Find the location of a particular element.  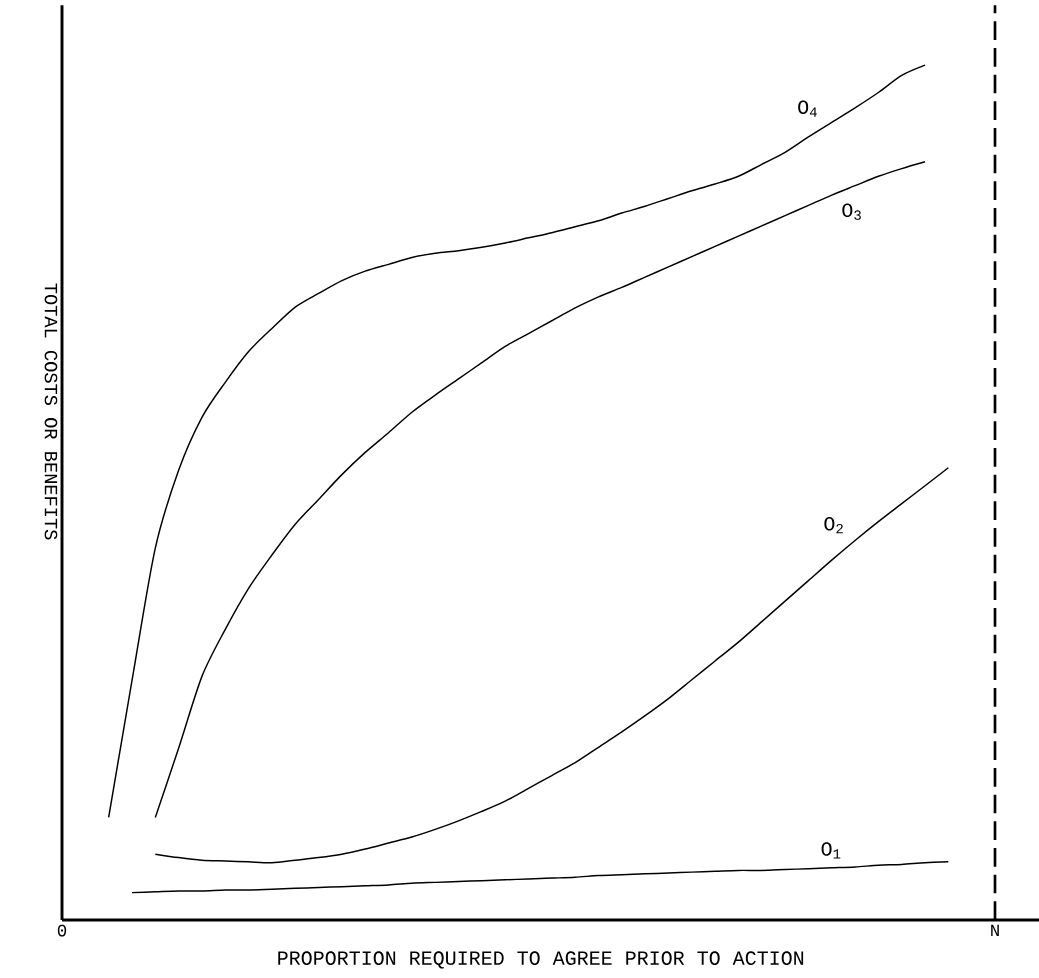

series-label: O$_{4}$ is located at coordinates (807, 108).